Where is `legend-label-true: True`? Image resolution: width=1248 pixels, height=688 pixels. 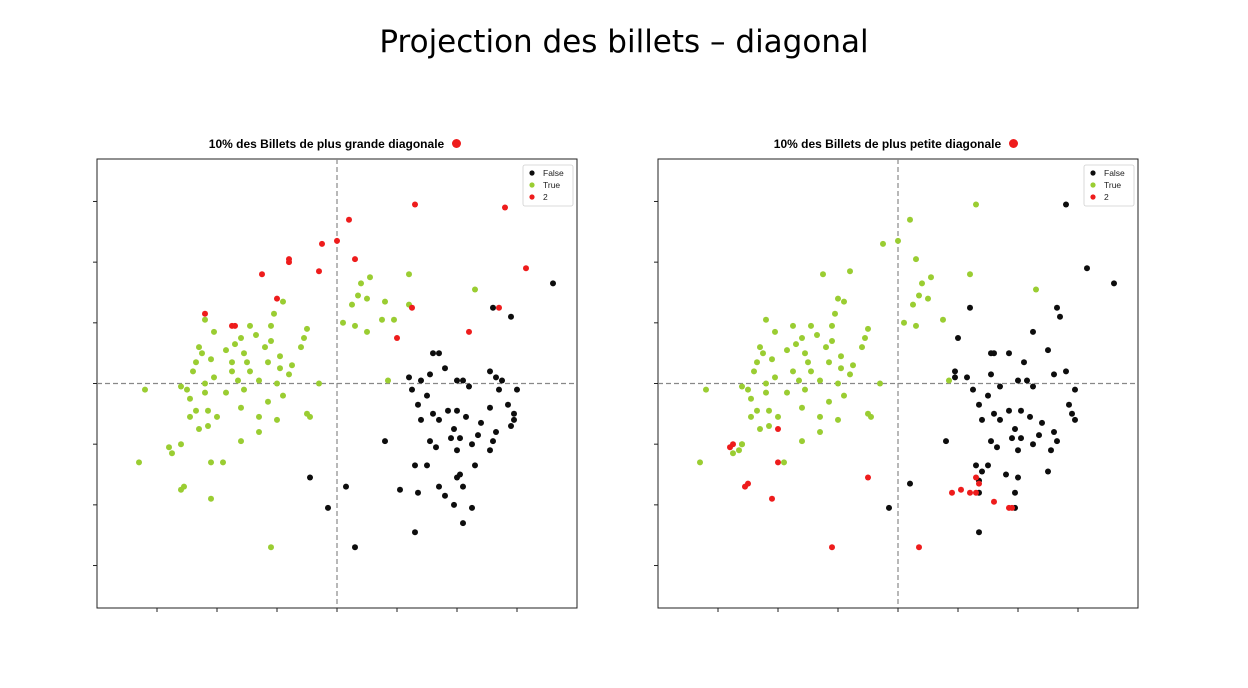
legend-label-true: True is located at coordinates (551, 185).